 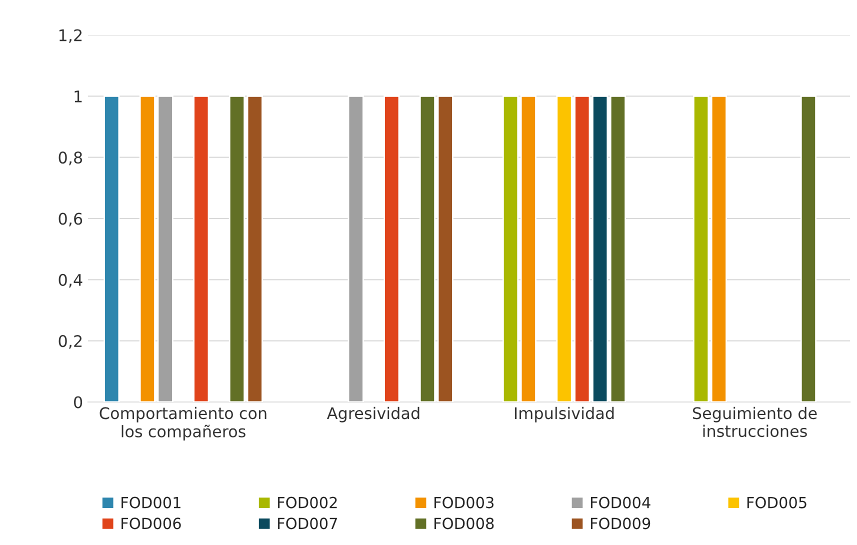 What do you see at coordinates (620, 502) in the screenshot?
I see `legend-label: FOD004` at bounding box center [620, 502].